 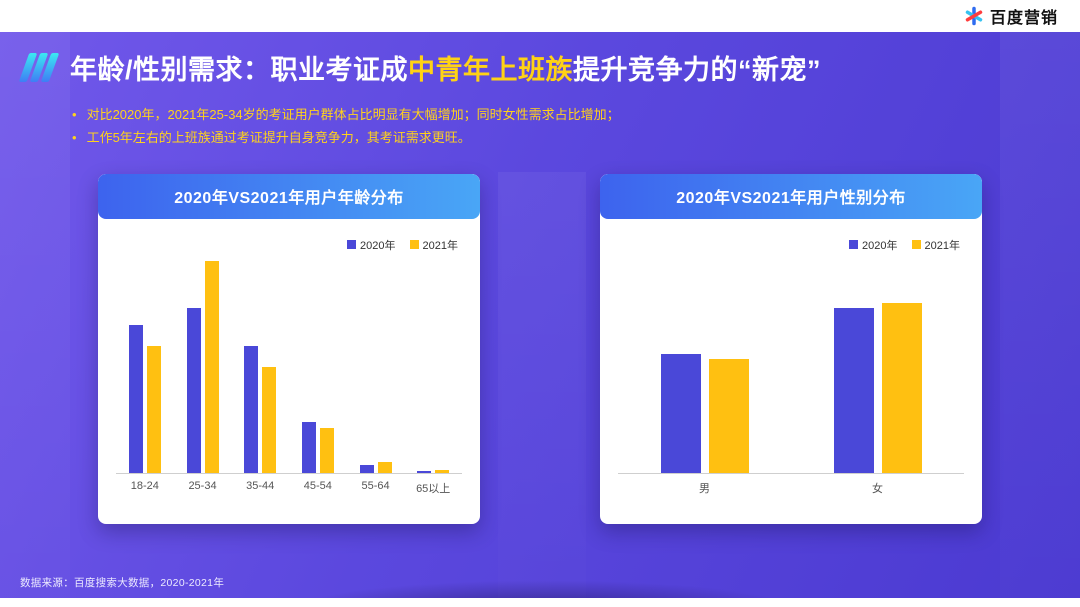 I want to click on bar-2021年-65以上, so click(x=442, y=471).